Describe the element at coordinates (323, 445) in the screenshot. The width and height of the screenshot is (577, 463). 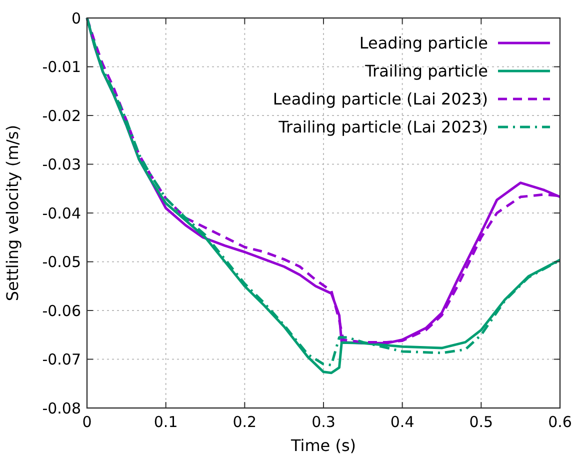
I see `x-axis-title: Time (s)` at that location.